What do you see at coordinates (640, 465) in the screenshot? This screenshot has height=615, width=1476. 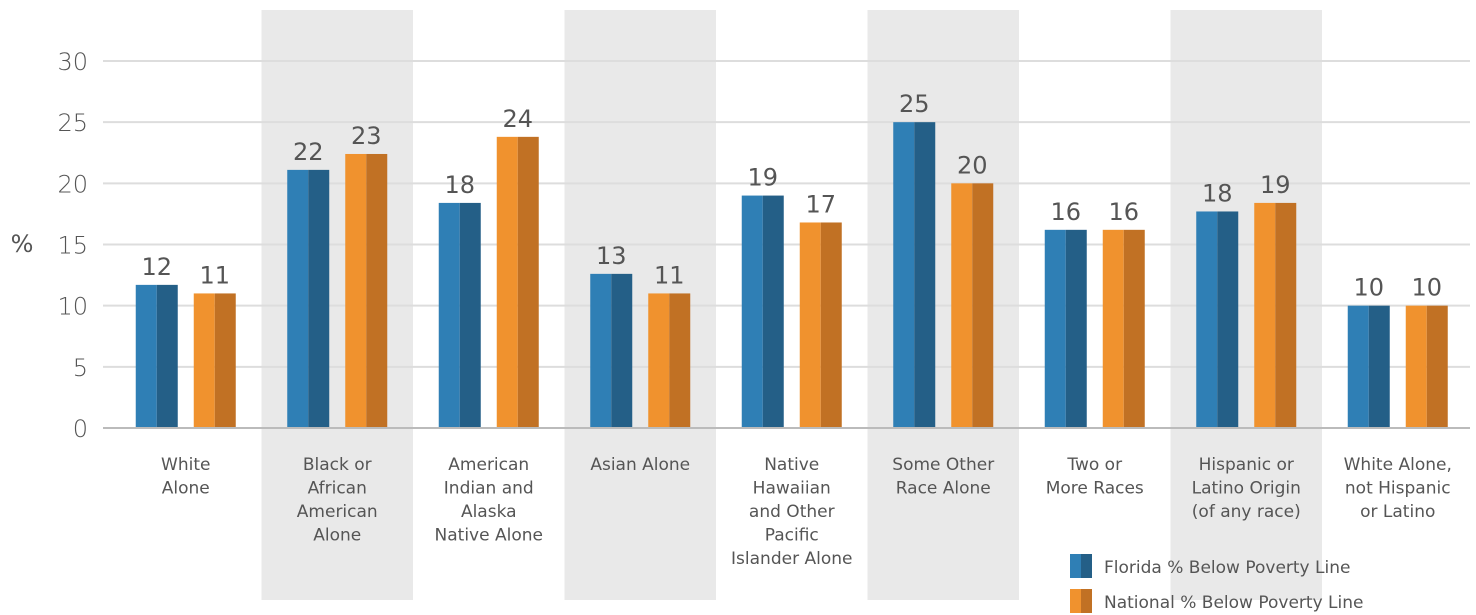 I see `category-label: Asian Alone` at bounding box center [640, 465].